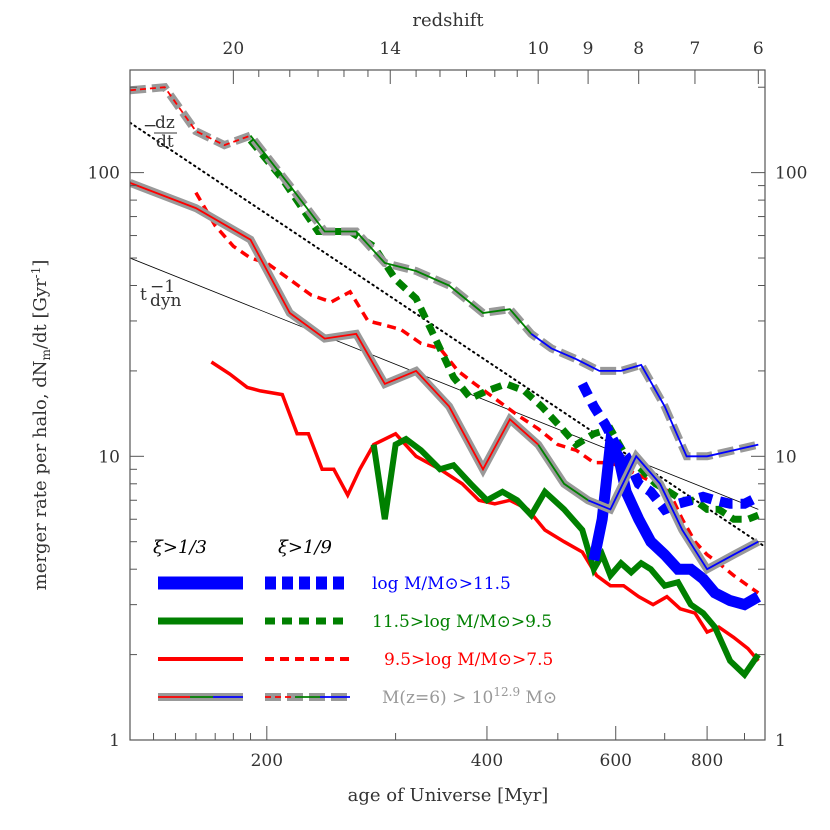  What do you see at coordinates (468, 660) in the screenshot?
I see `legend-label-red: 9.5>log M/M⊙>7.5` at bounding box center [468, 660].